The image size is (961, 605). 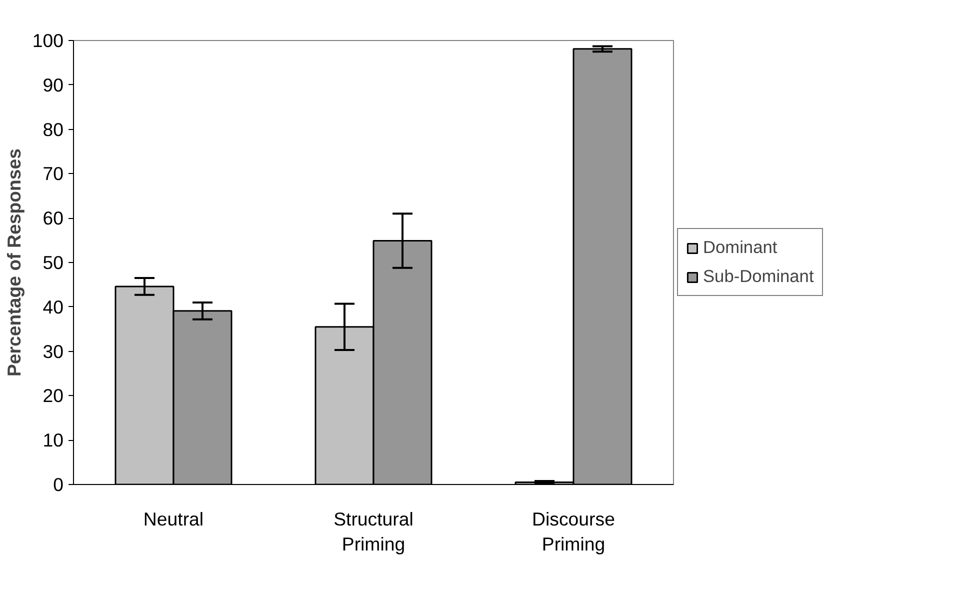 What do you see at coordinates (53, 440) in the screenshot?
I see `y-tick-label: 10` at bounding box center [53, 440].